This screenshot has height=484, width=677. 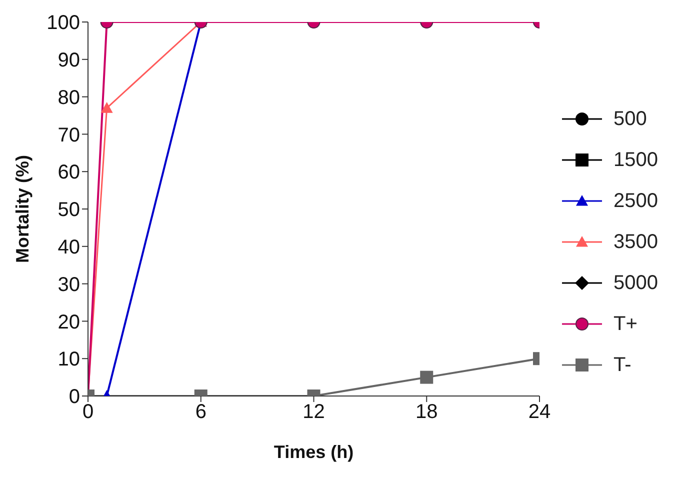 I want to click on y-tick-label: 70, so click(x=69, y=135).